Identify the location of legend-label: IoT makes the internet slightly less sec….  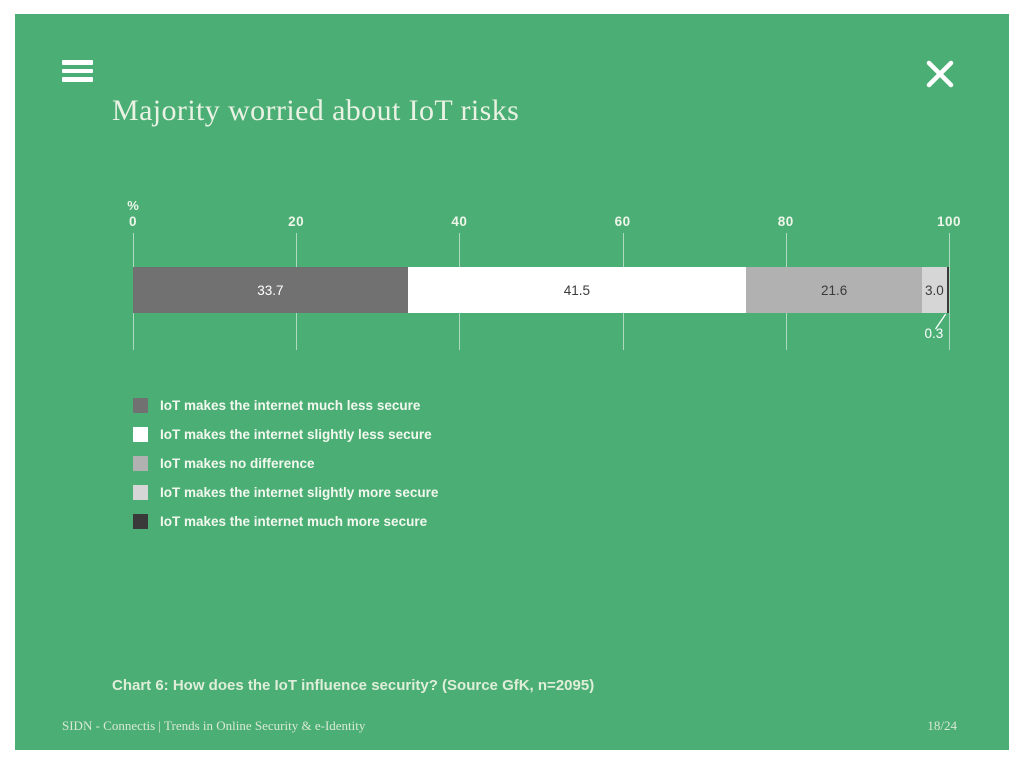
(296, 434).